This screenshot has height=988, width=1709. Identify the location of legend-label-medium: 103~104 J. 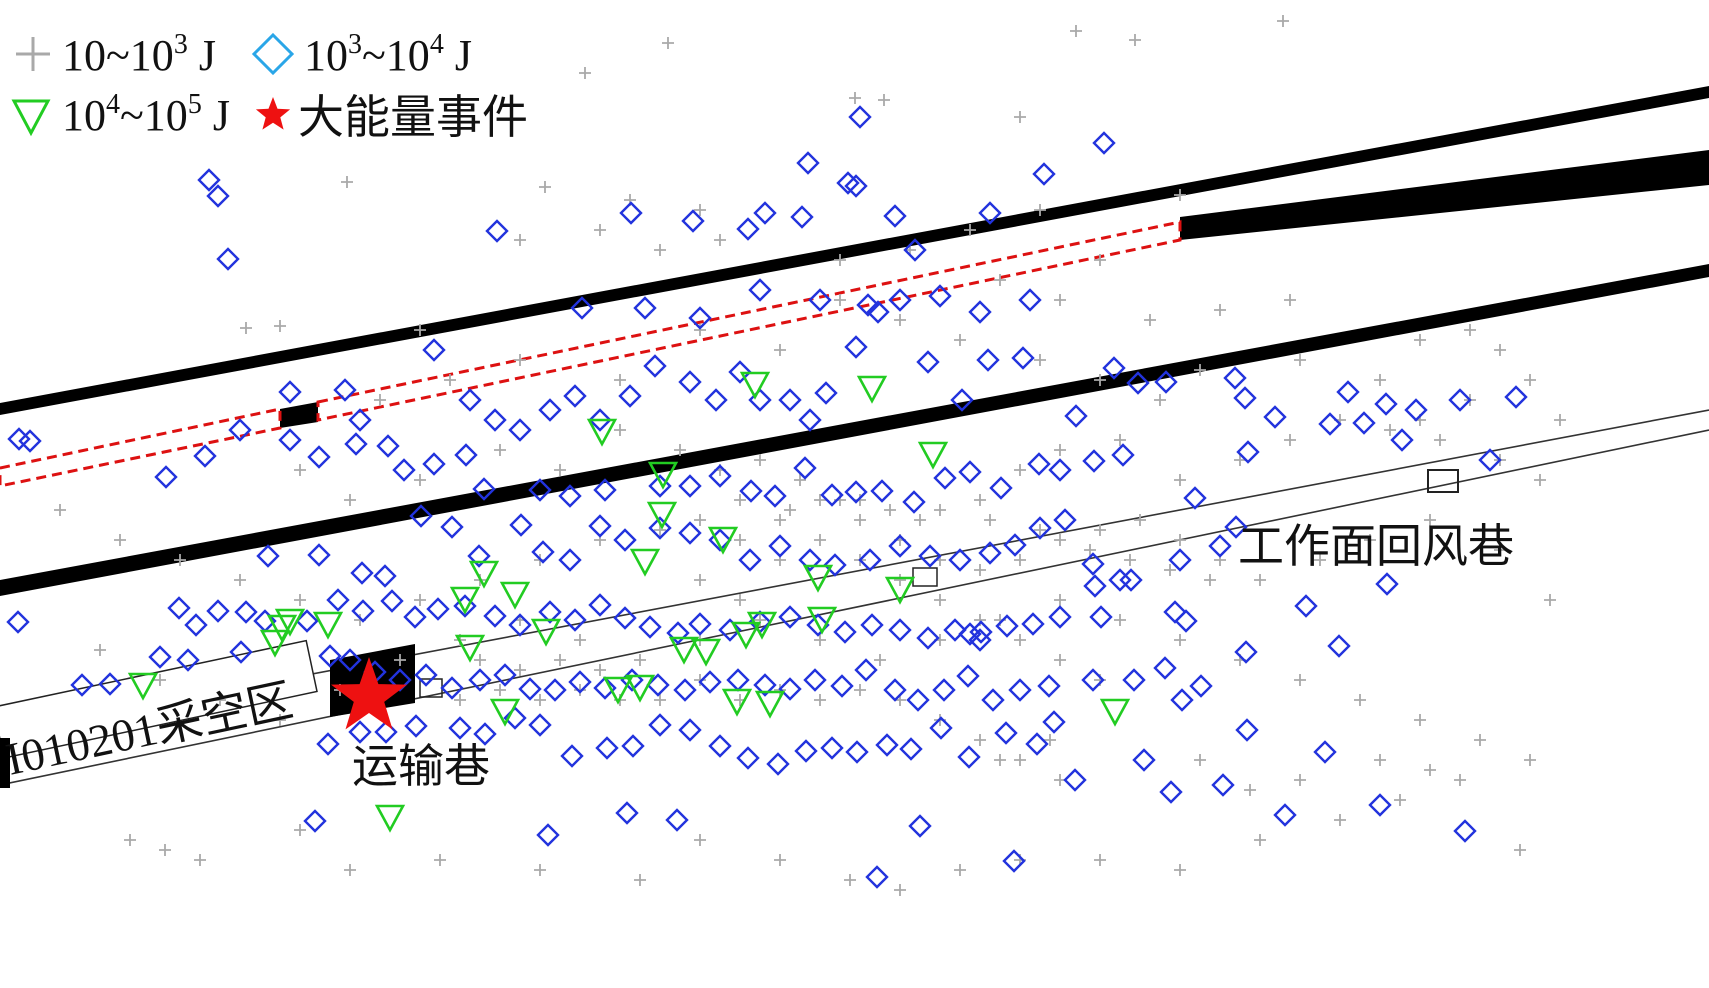
(388, 54).